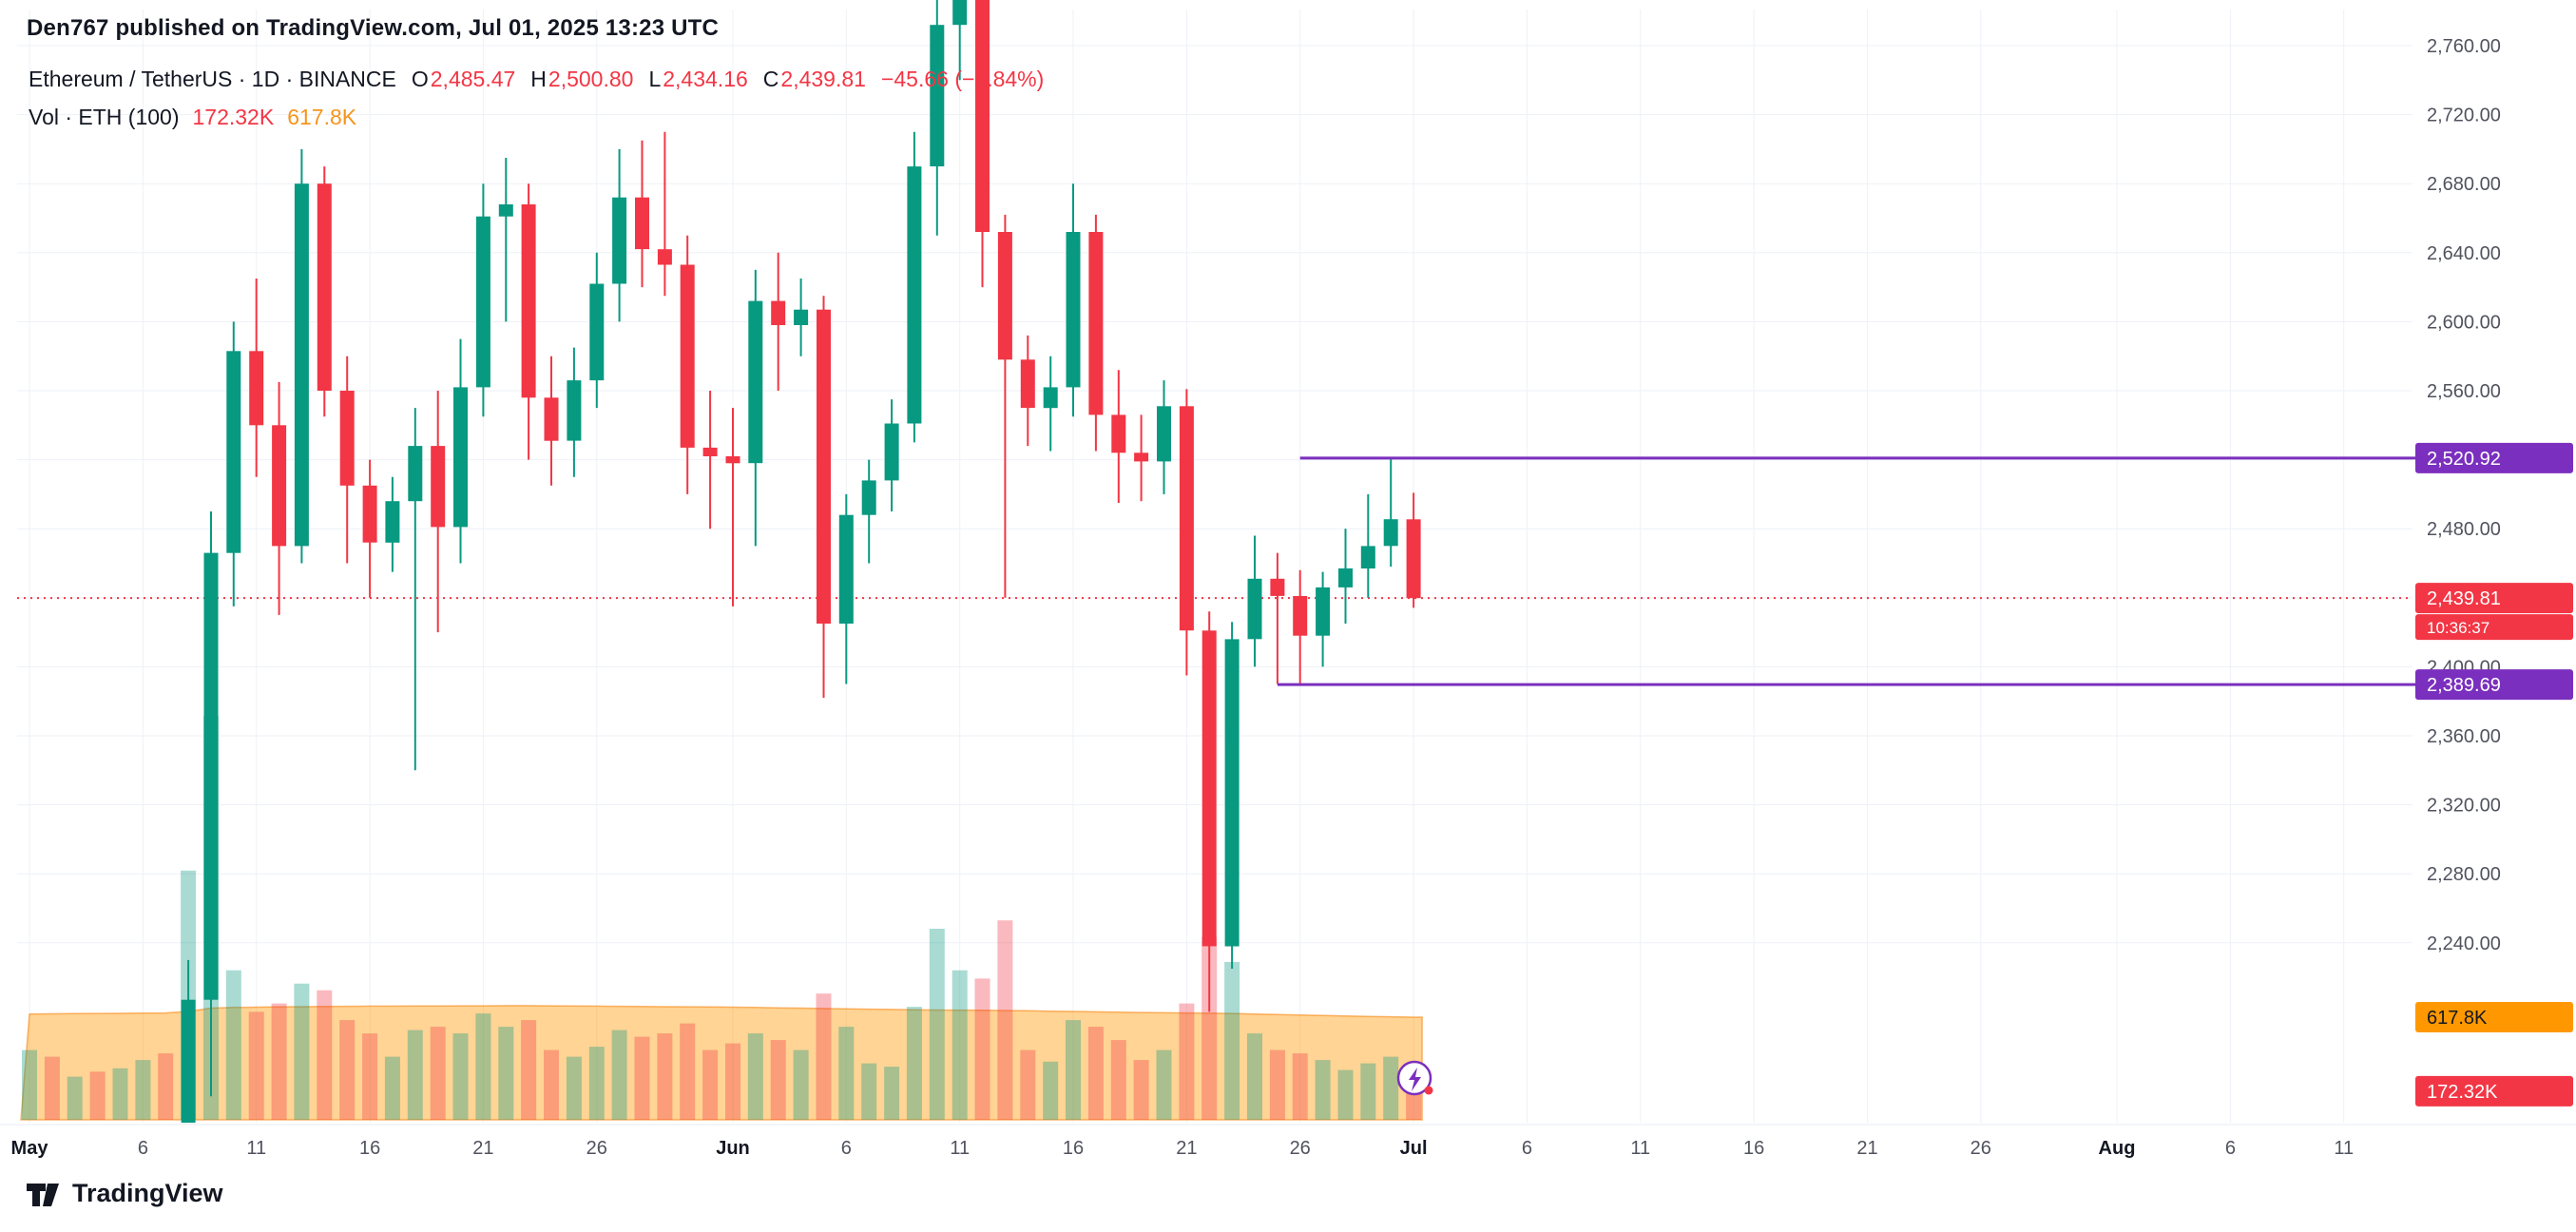 The image size is (2576, 1232). I want to click on refresh-icon, so click(1417, 1080).